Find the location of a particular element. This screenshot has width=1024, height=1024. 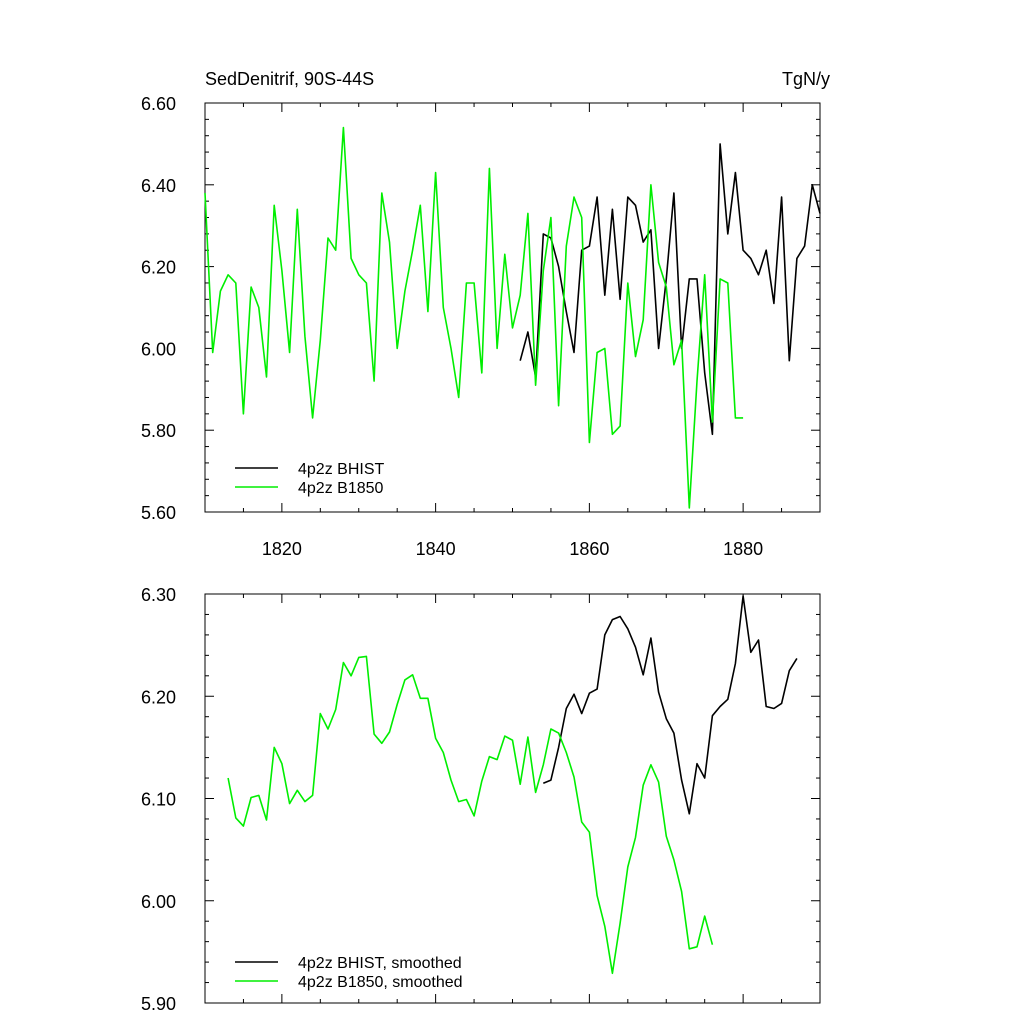

y-tick-label: 5.80 is located at coordinates (158, 431).